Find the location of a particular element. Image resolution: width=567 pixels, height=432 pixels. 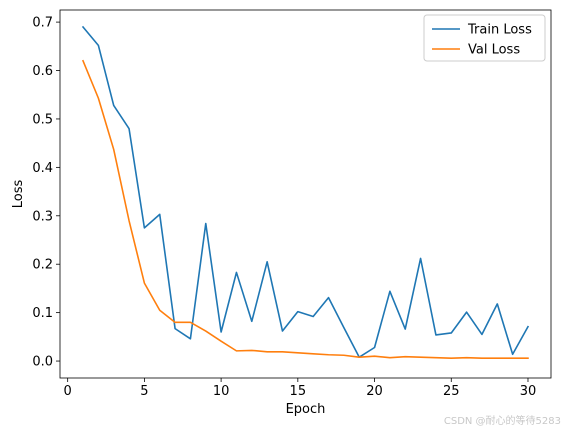

y-tick-label: 0.5 is located at coordinates (42, 119).